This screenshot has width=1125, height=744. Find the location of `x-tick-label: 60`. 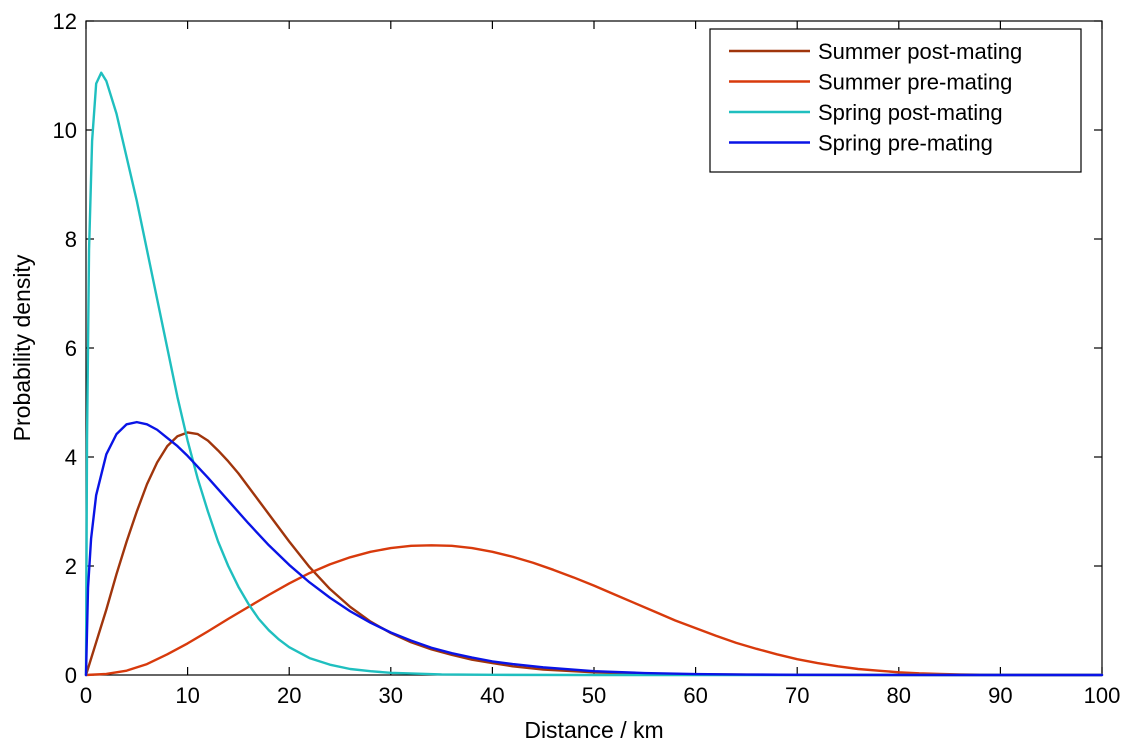

x-tick-label: 60 is located at coordinates (695, 695).